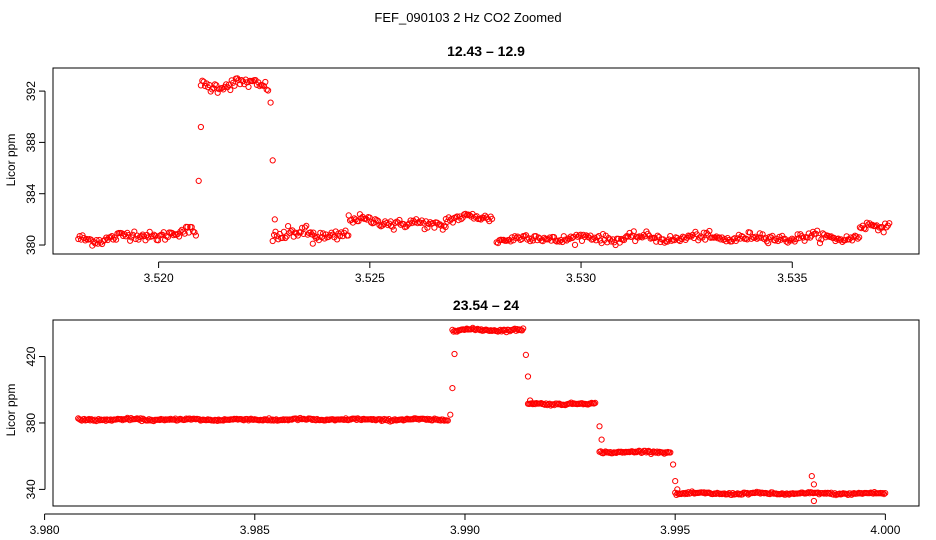 This screenshot has width=936, height=540. Describe the element at coordinates (885, 530) in the screenshot. I see `x-tick-label: 4.000` at that location.